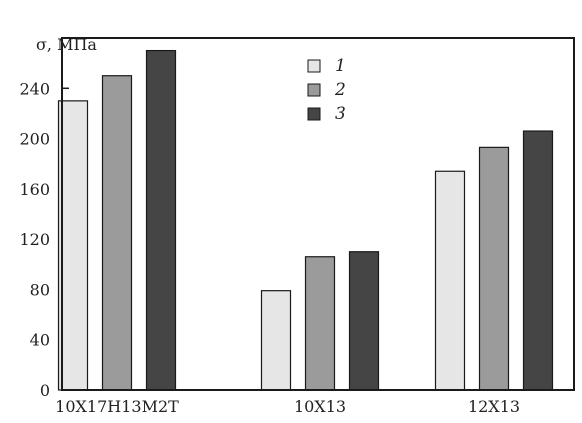 Image resolution: width=582 pixels, height=423 pixels. What do you see at coordinates (34, 139) in the screenshot?
I see `y-tick-label: 200` at bounding box center [34, 139].